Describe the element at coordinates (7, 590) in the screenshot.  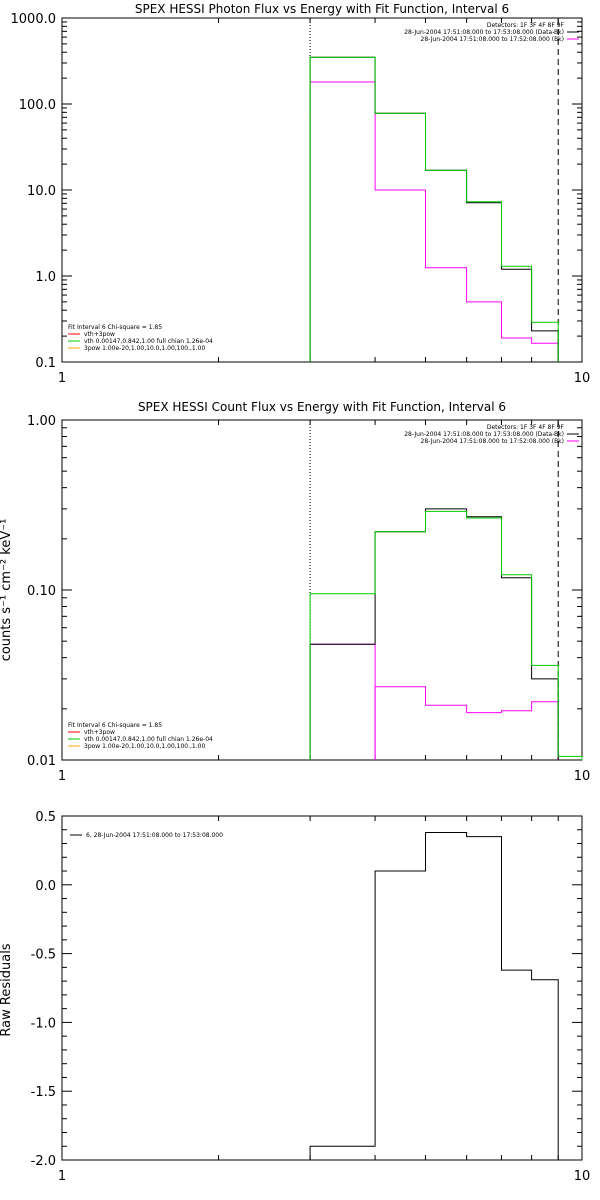
I see `y-axis-label: counts s⁻¹ cm⁻² keV⁻¹` at that location.